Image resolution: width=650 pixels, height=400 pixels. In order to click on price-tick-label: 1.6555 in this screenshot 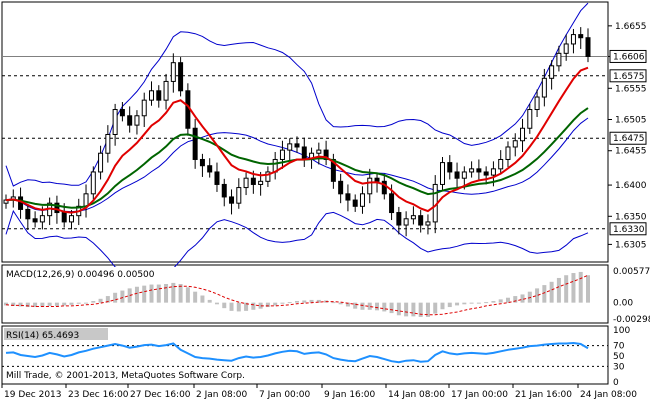, I will do `click(631, 89)`.